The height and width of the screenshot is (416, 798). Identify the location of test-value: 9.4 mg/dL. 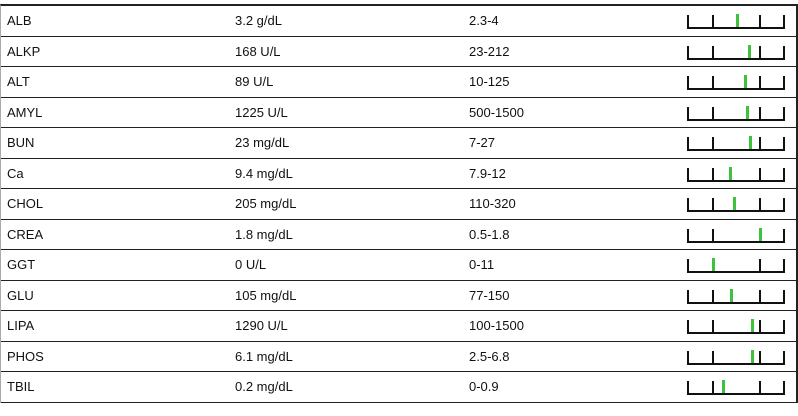
(264, 173).